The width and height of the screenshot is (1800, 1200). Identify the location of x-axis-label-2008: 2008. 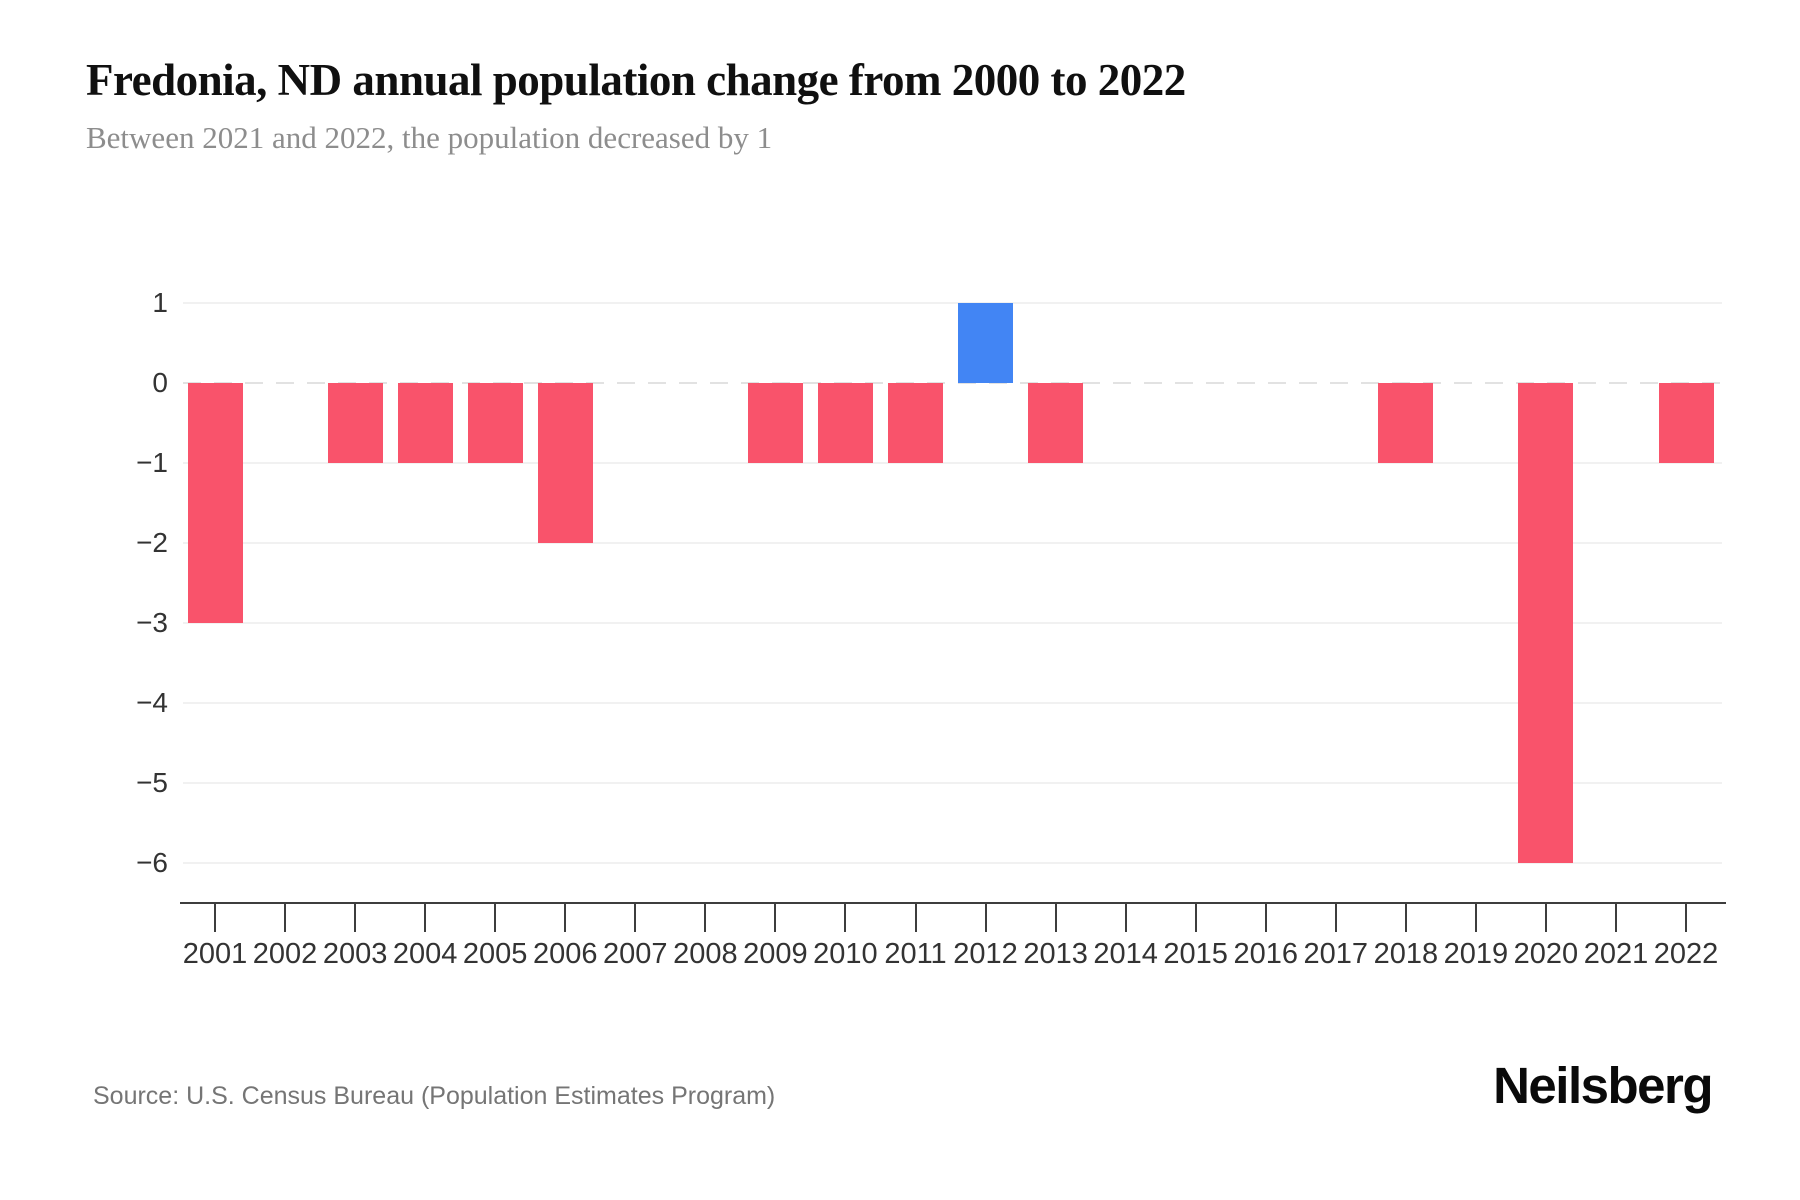
(705, 954).